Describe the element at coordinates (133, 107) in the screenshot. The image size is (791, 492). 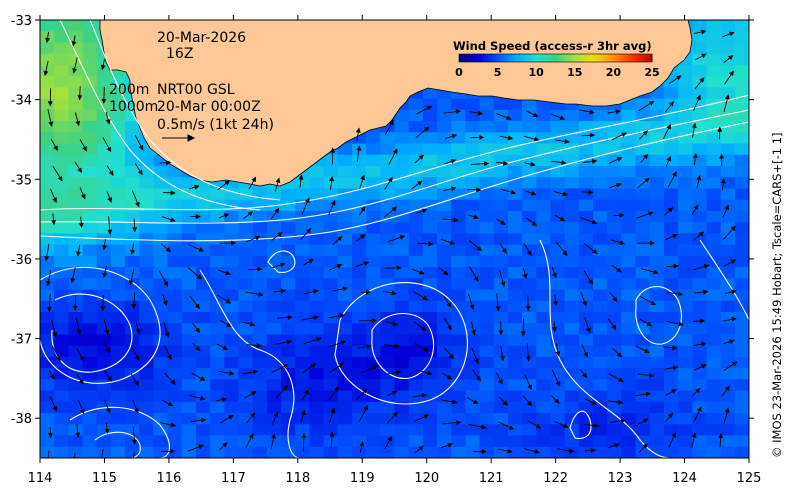
I see `depth-label-2: 1000m` at that location.